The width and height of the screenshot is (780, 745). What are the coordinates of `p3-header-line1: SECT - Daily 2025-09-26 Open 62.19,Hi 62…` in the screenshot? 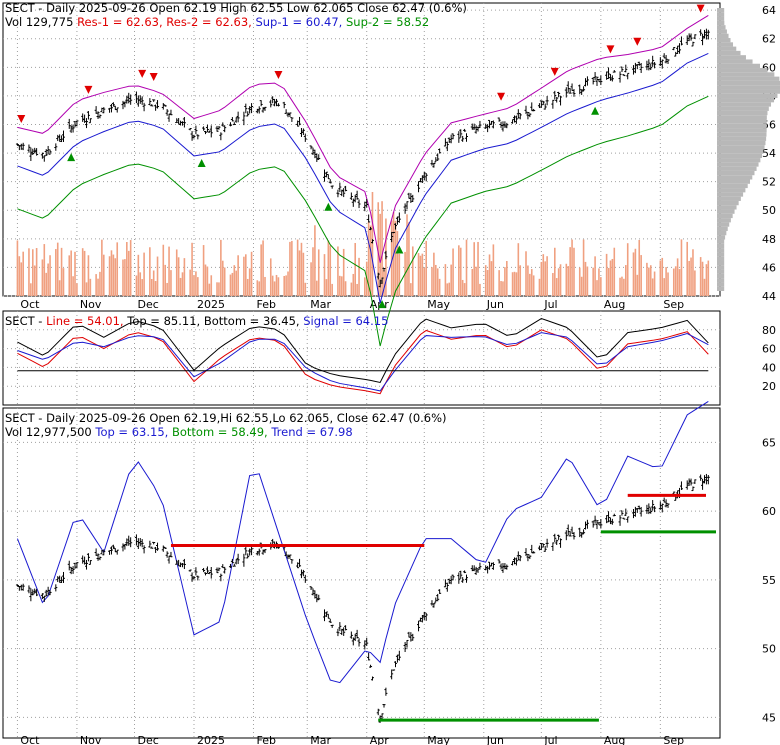 It's located at (226, 418).